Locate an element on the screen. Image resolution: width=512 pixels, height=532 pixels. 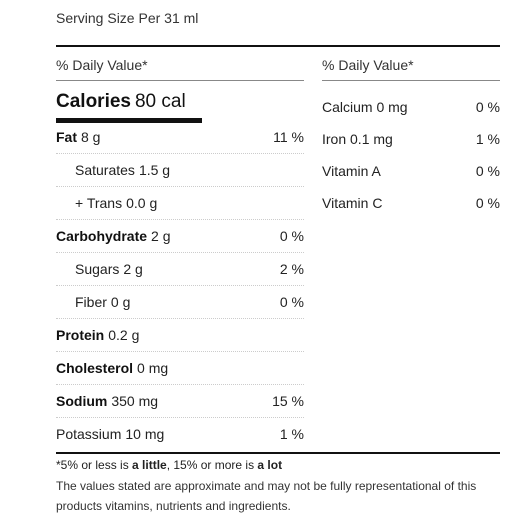
vitamin-row: Vitamin A 0 % is located at coordinates (411, 171).